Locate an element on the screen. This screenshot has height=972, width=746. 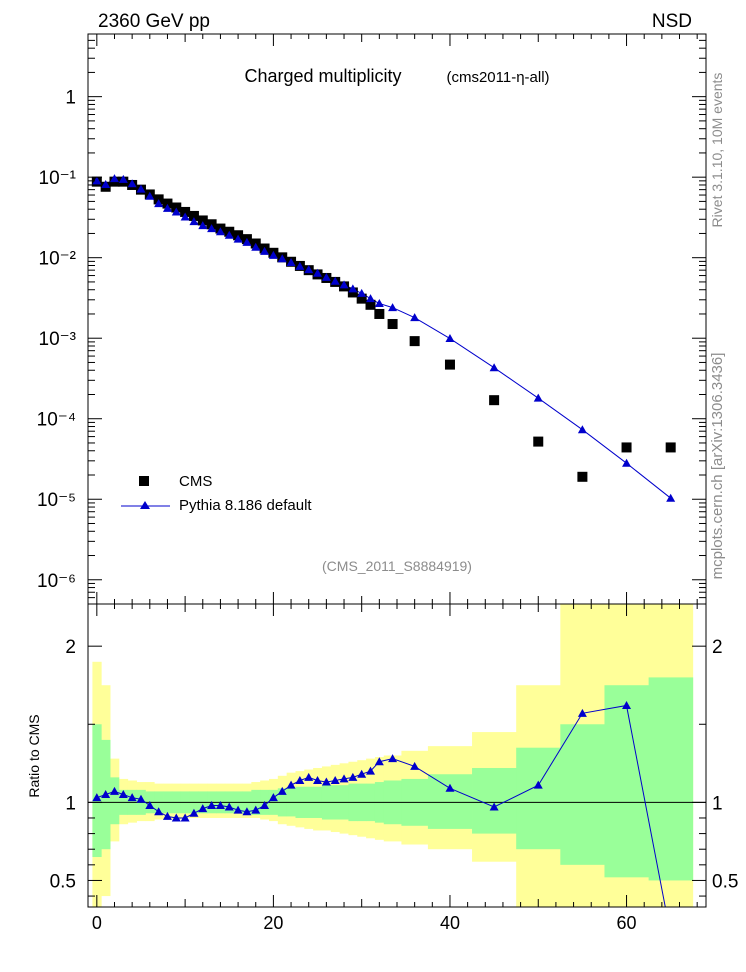
y-tick-label: 10⁻⁴ is located at coordinates (56, 420).